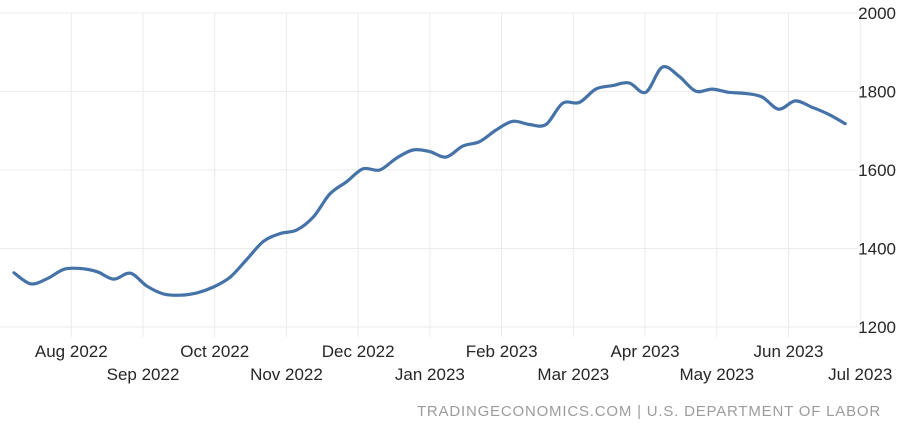 The width and height of the screenshot is (900, 427). Describe the element at coordinates (877, 327) in the screenshot. I see `y-tick-label: 1200` at that location.